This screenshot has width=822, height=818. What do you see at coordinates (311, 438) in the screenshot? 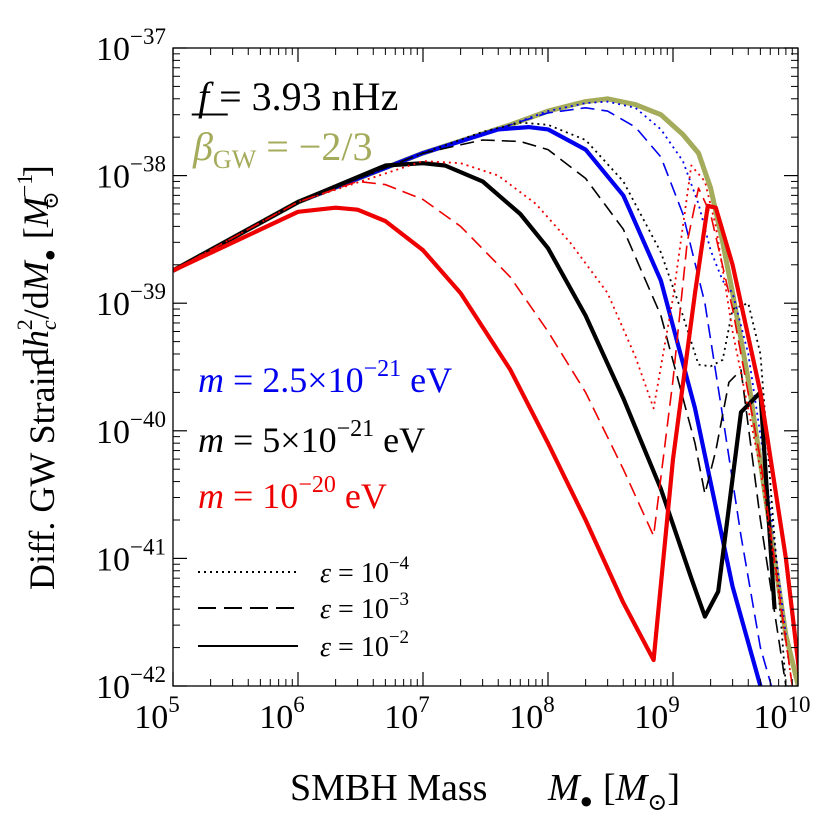
I see `mass-label-black: m = 5×10−21 eV` at bounding box center [311, 438].